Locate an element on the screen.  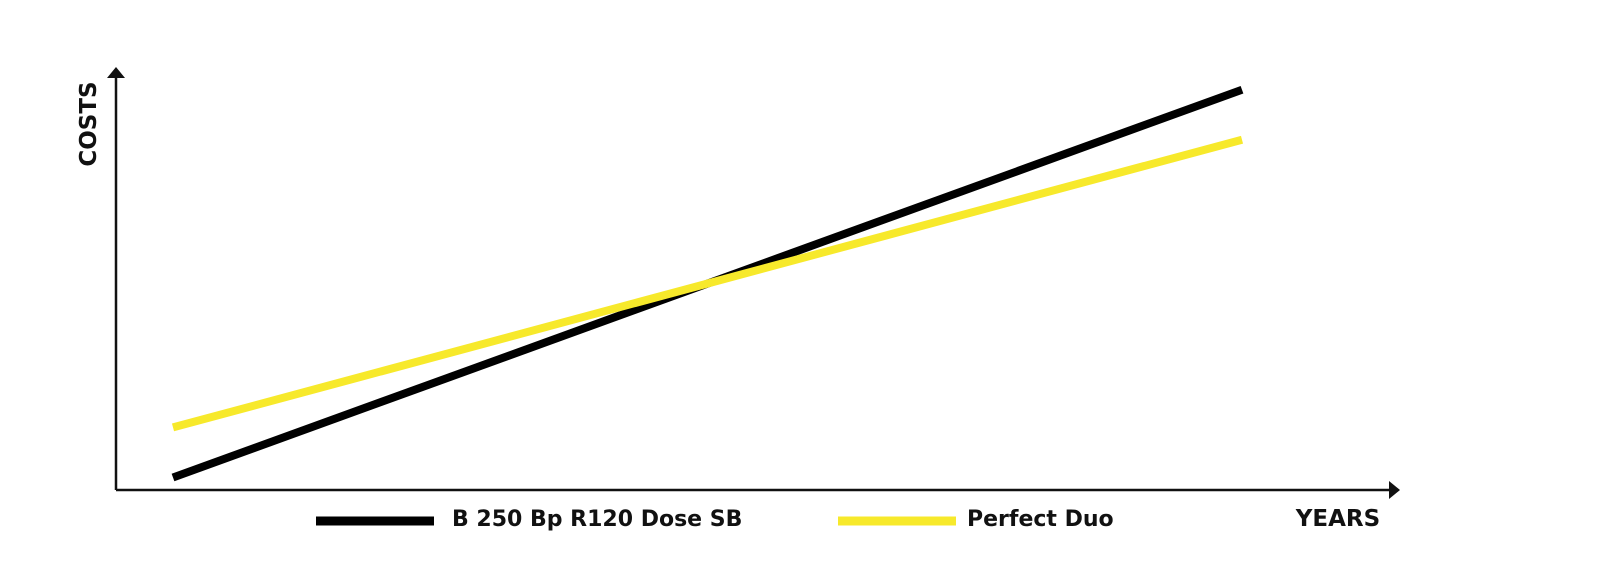
y-axis-arrowhead is located at coordinates (116, 72).